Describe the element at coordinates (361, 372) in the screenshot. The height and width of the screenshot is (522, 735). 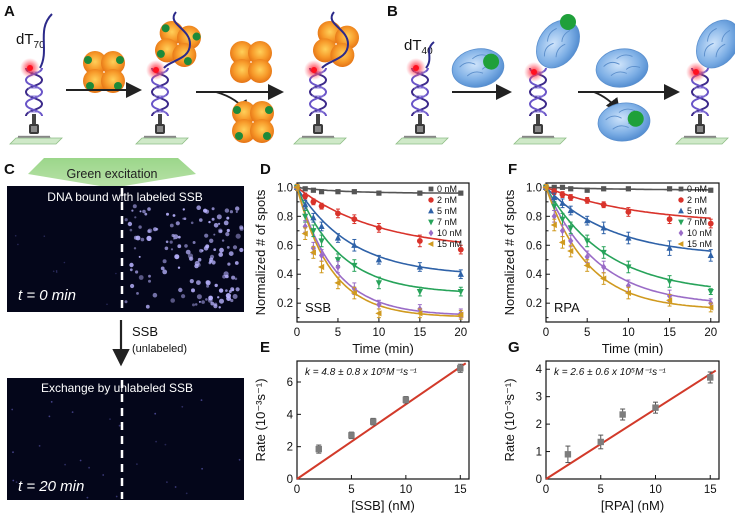
I see `rate-constant-annotation: k = 4.8 ± 0.8 x 10⁵M⁻¹s⁻¹` at that location.